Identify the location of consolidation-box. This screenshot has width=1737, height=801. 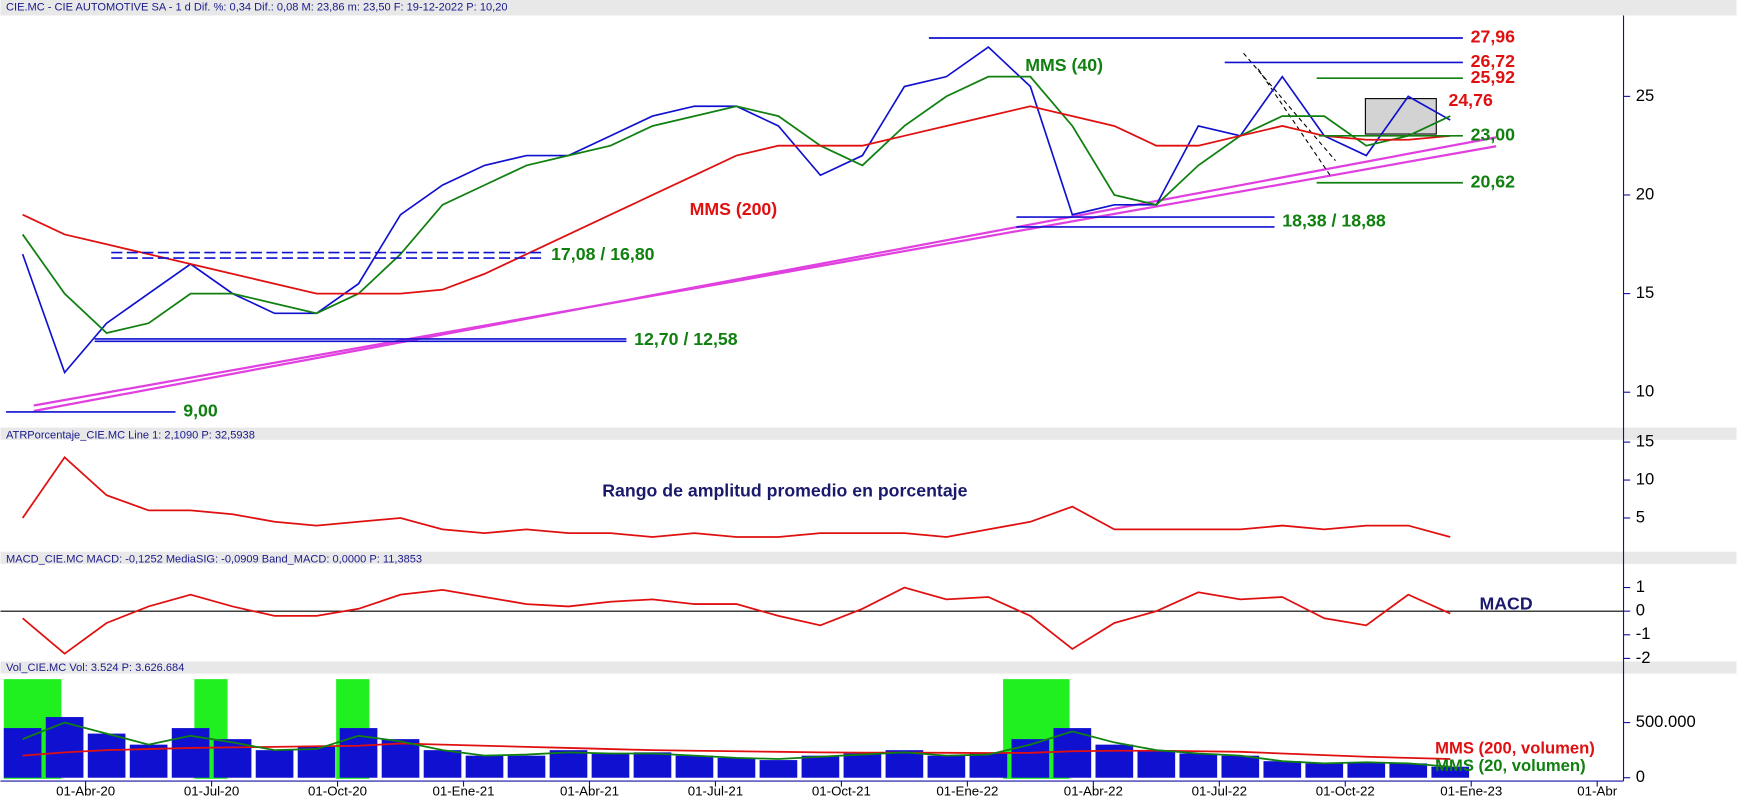
(1400, 116).